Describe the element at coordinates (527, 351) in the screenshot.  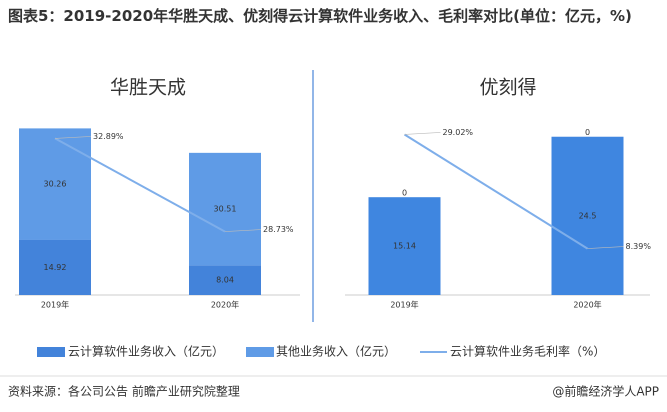
I see `legend-label: 云计算软件业务毛利率（%）` at that location.